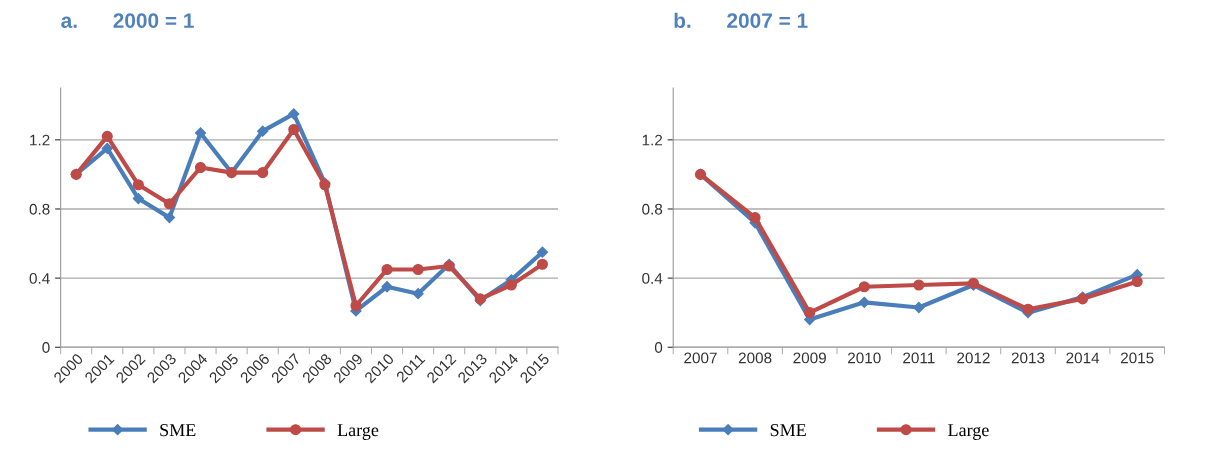 The image size is (1213, 463). Describe the element at coordinates (1137, 358) in the screenshot. I see `x-tick-label: 2015` at that location.